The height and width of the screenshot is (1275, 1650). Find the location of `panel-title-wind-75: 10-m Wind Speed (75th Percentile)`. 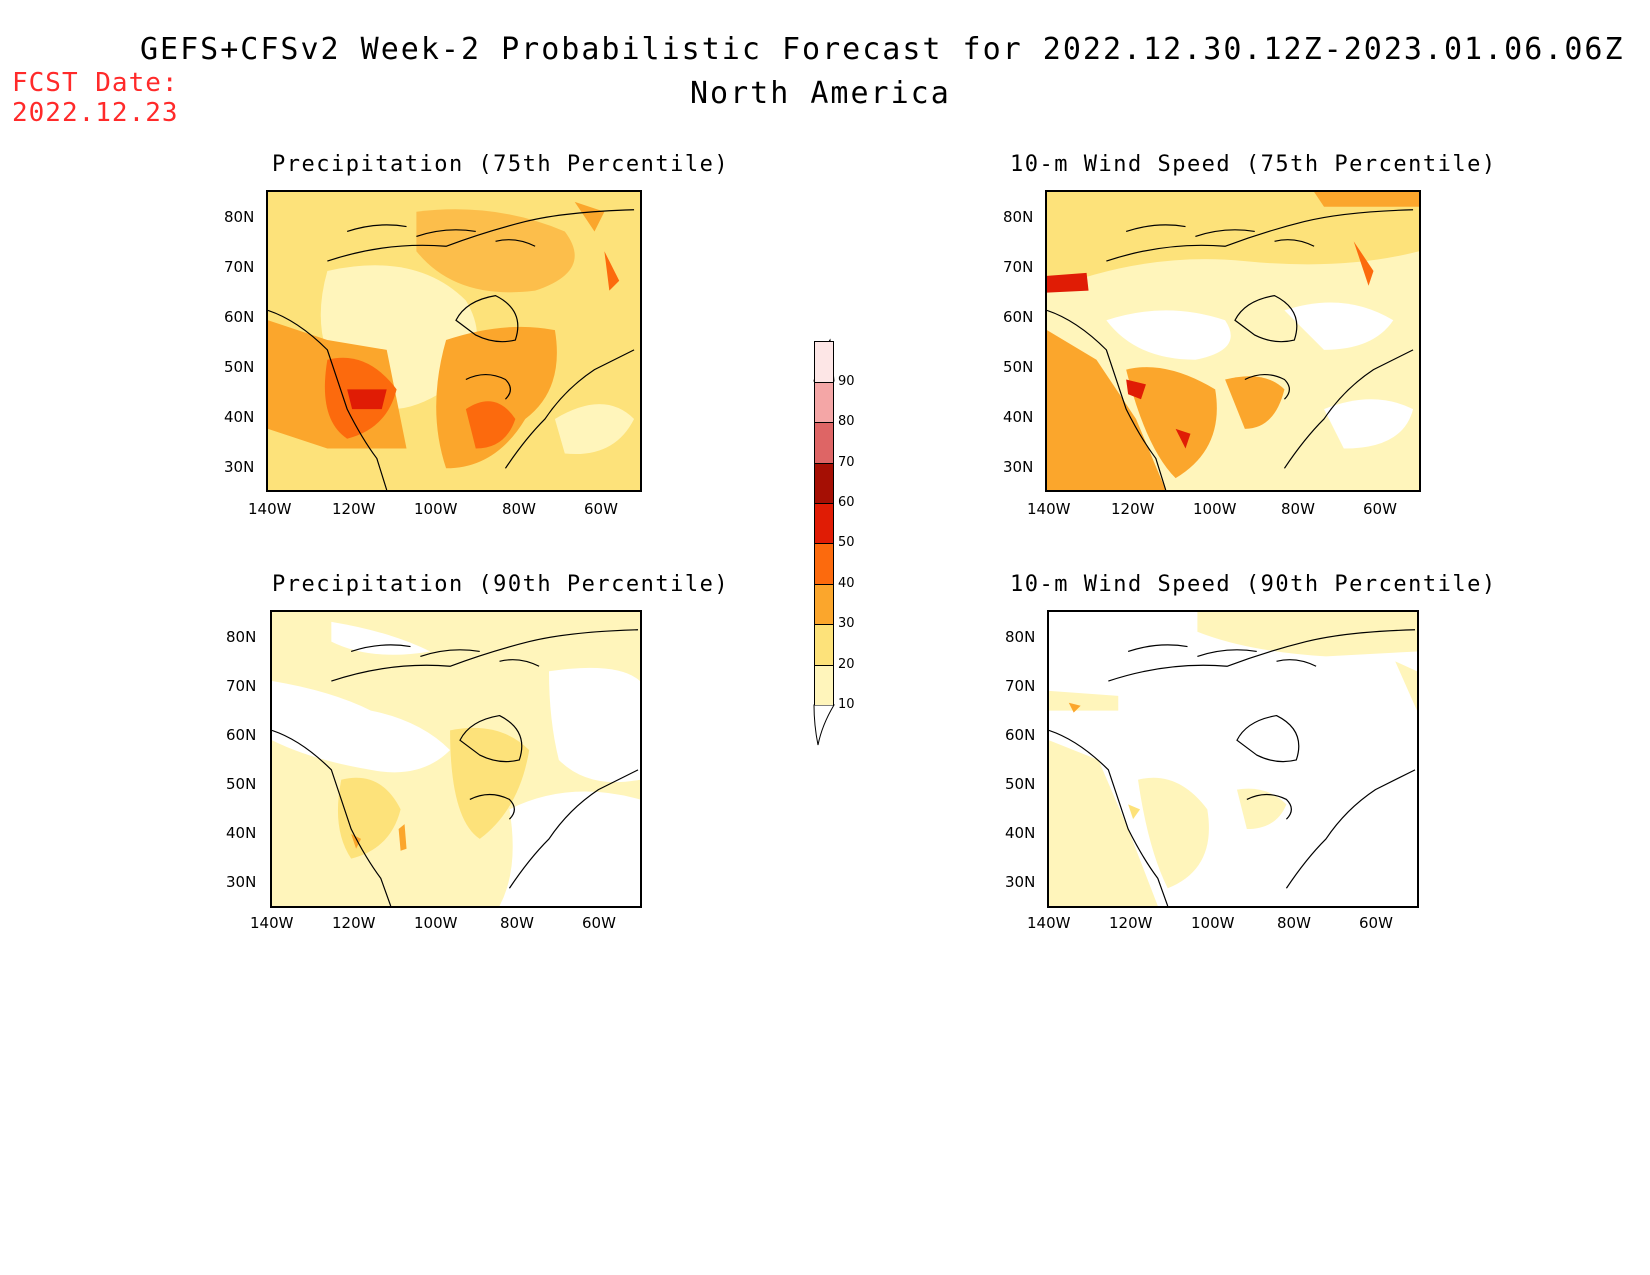

panel-title-wind-75: 10-m Wind Speed (75th Percentile) is located at coordinates (1253, 164).